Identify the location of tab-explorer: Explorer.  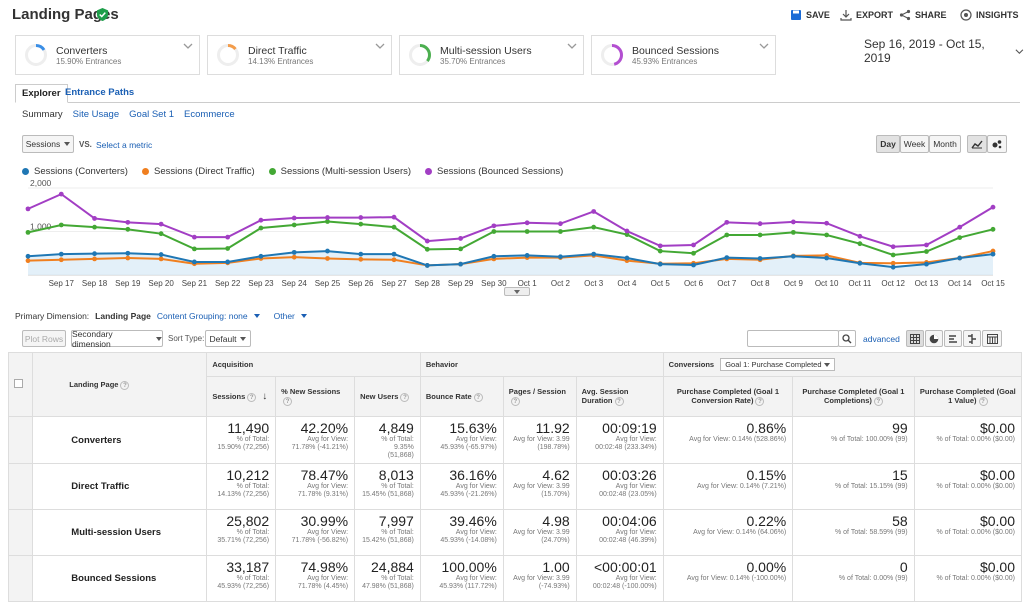
(41, 93).